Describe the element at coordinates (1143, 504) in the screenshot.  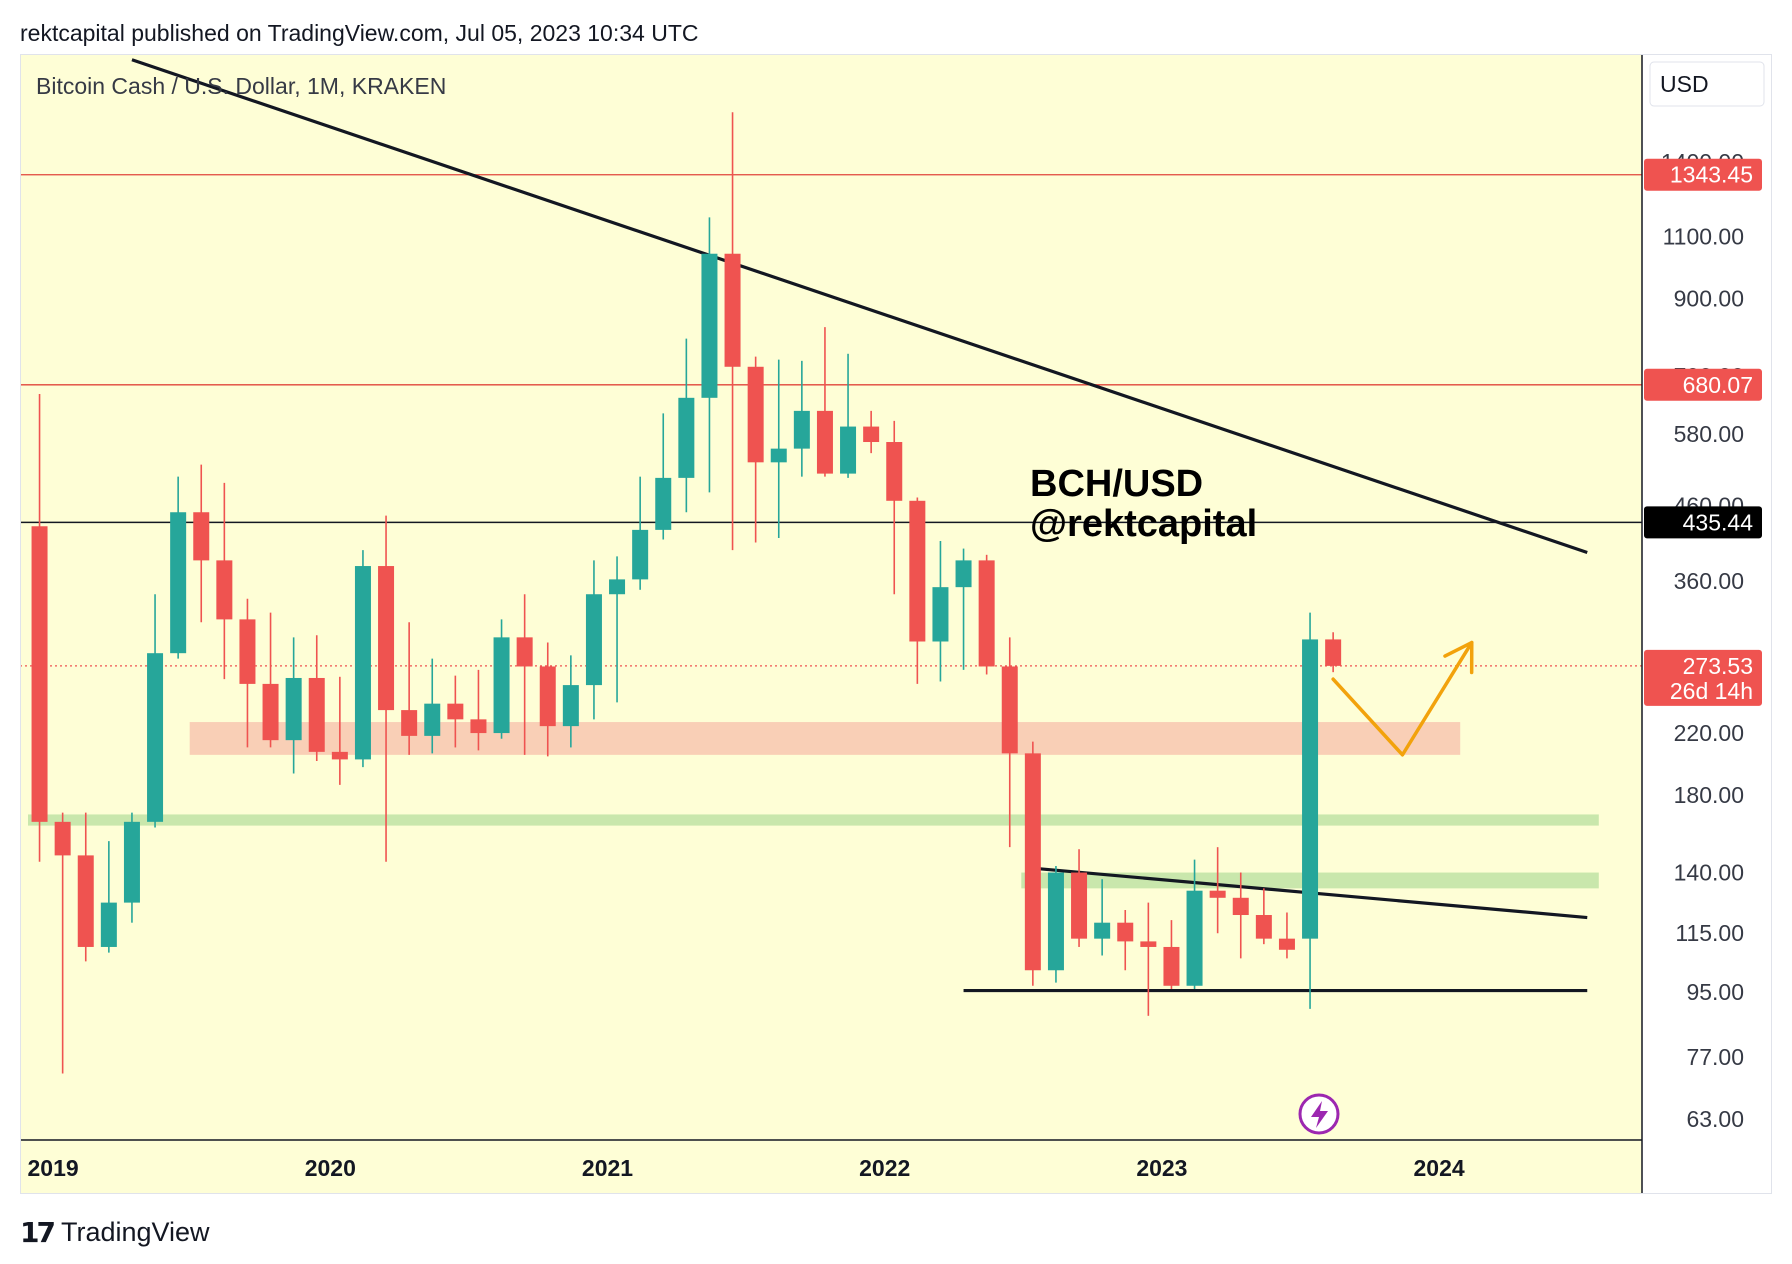
I see `chart-annotation: BCH/USD@rektcapital` at that location.